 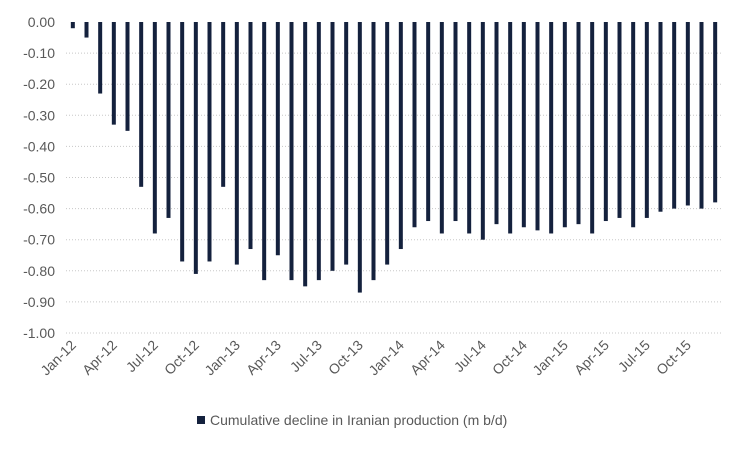 What do you see at coordinates (41, 22) in the screenshot?
I see `y-tick-label: 0.00` at bounding box center [41, 22].